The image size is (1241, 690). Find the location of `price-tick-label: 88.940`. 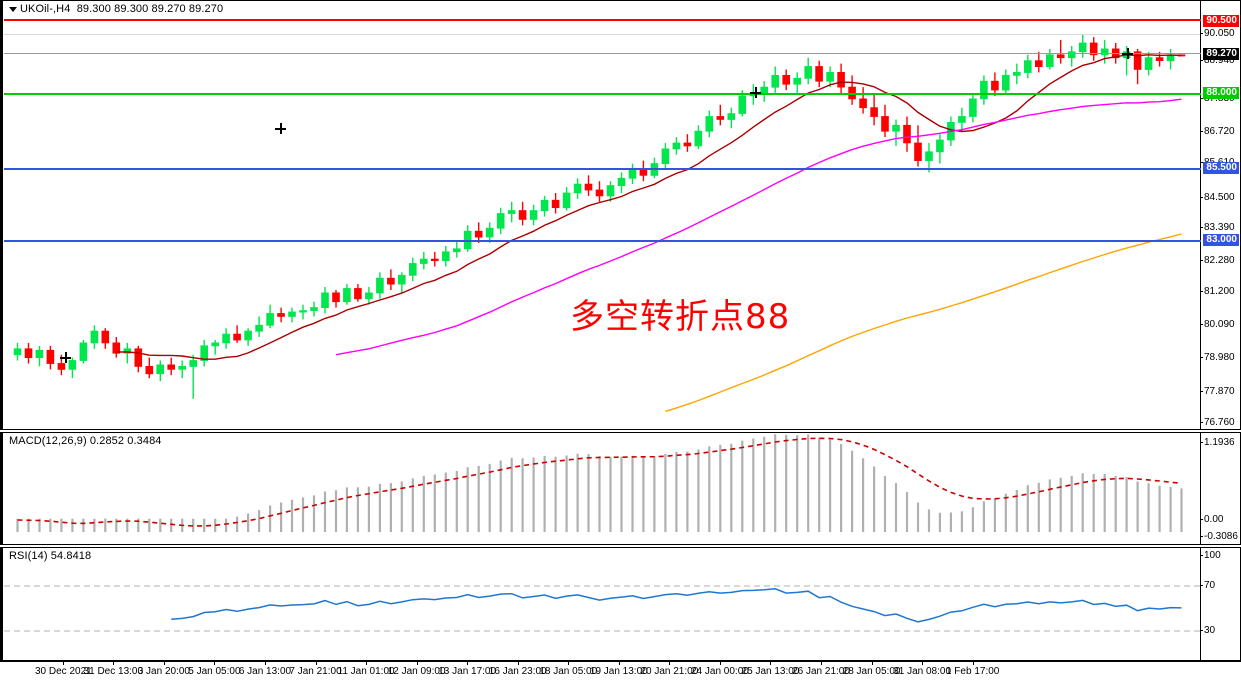

price-tick-label: 88.940 is located at coordinates (1219, 60).